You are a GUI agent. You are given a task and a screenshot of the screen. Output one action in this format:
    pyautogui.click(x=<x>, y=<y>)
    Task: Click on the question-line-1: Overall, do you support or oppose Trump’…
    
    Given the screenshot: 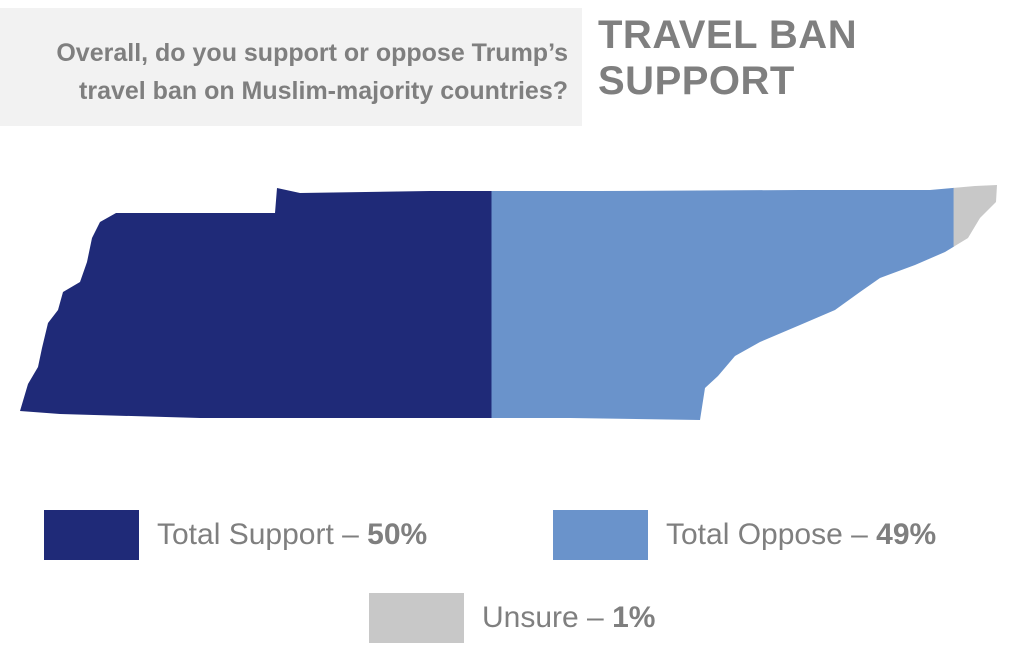 What is the action you would take?
    pyautogui.click(x=312, y=53)
    